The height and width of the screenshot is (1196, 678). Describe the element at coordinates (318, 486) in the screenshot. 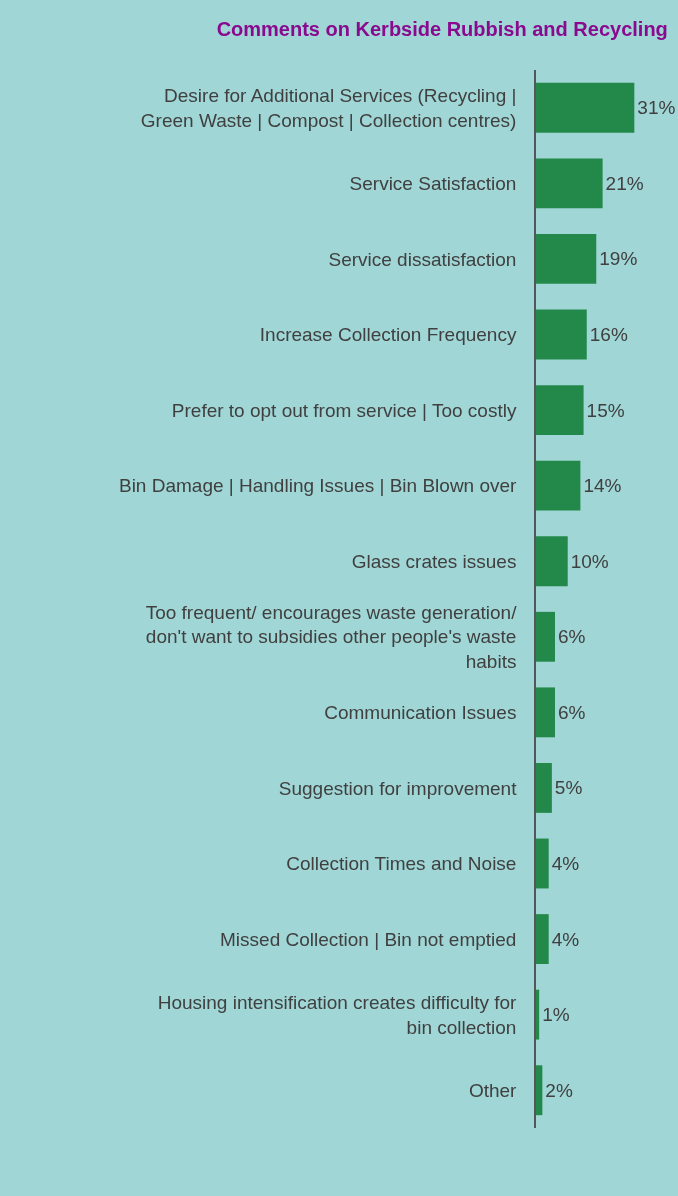

I see `y-tick-label: Bin Damage | Handling Issues | Bin Blown over` at that location.